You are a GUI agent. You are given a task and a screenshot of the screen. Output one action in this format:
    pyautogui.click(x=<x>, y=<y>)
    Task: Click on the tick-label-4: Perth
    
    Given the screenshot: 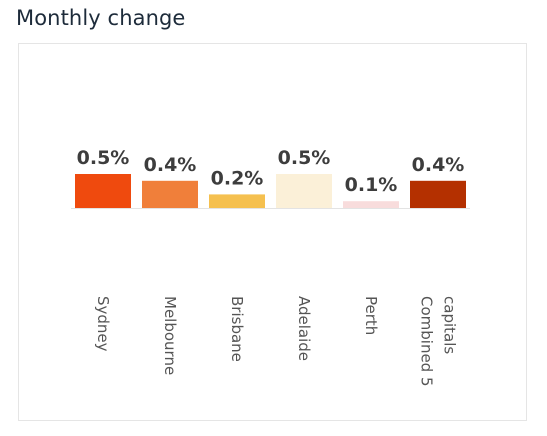 What is the action you would take?
    pyautogui.click(x=371, y=315)
    